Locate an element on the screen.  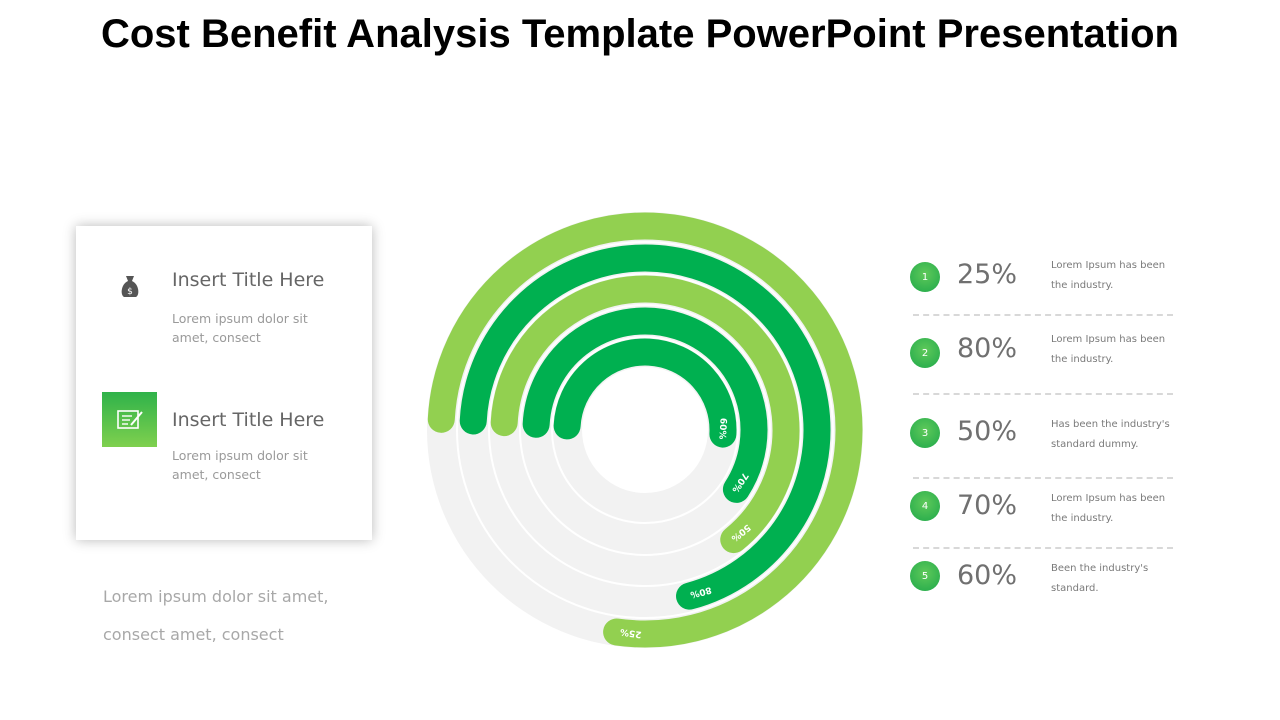
legend-row-1: 1 25% Lorem Ipsum has been the industry. is located at coordinates (1043, 290).